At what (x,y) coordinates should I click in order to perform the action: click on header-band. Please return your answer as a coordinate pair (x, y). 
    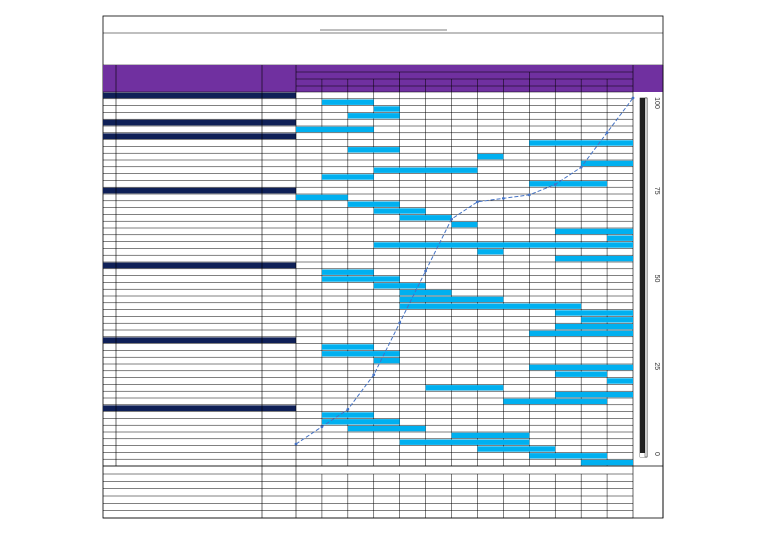
    Looking at the image, I should click on (383, 78).